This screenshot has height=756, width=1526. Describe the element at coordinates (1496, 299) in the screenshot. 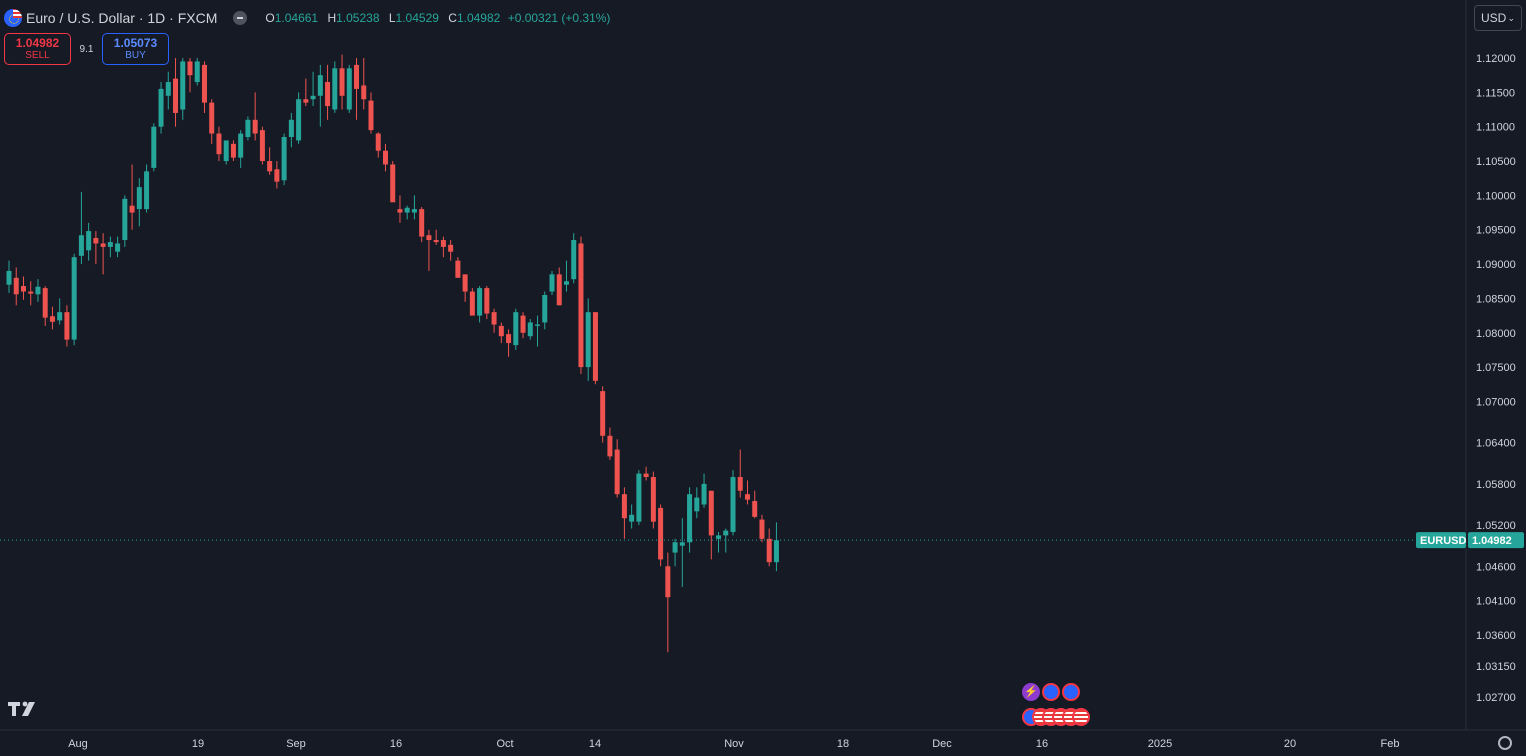

I see `price-tick-label: 1.08500` at that location.